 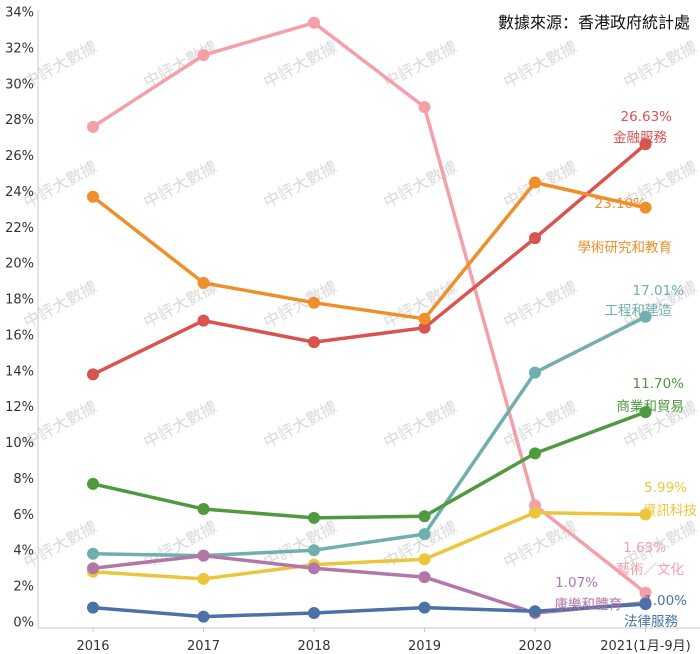 What do you see at coordinates (651, 570) in the screenshot?
I see `series-name-label-arts: 藝術／文化` at bounding box center [651, 570].